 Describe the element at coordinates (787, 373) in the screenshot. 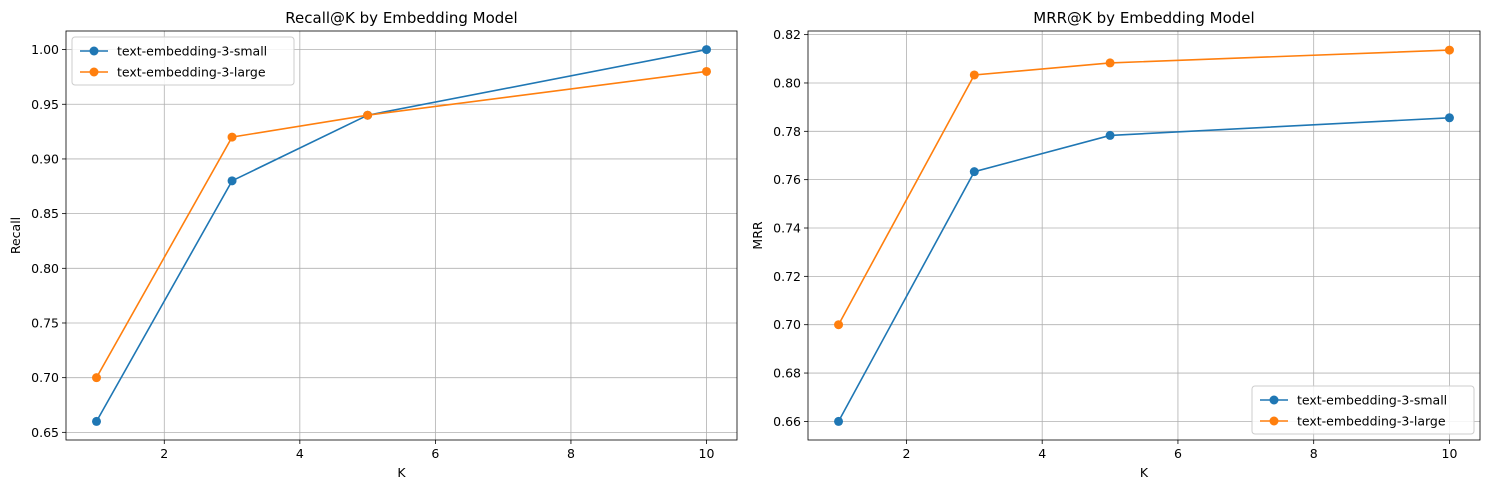

I see `y-tick-label: 0.68` at that location.